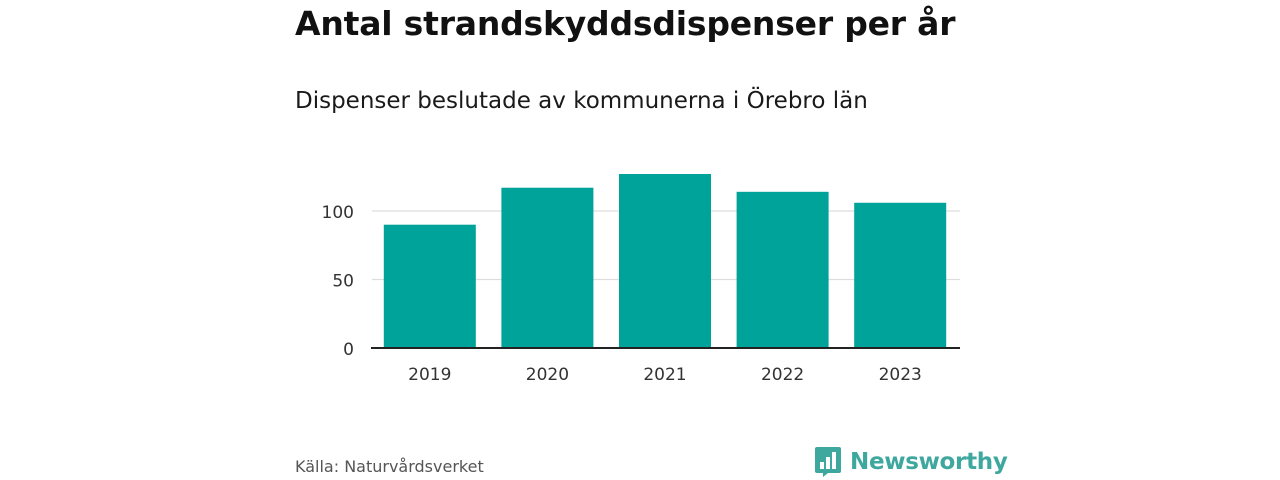 The width and height of the screenshot is (1280, 480). I want to click on x-tick-label: 2019, so click(429, 375).